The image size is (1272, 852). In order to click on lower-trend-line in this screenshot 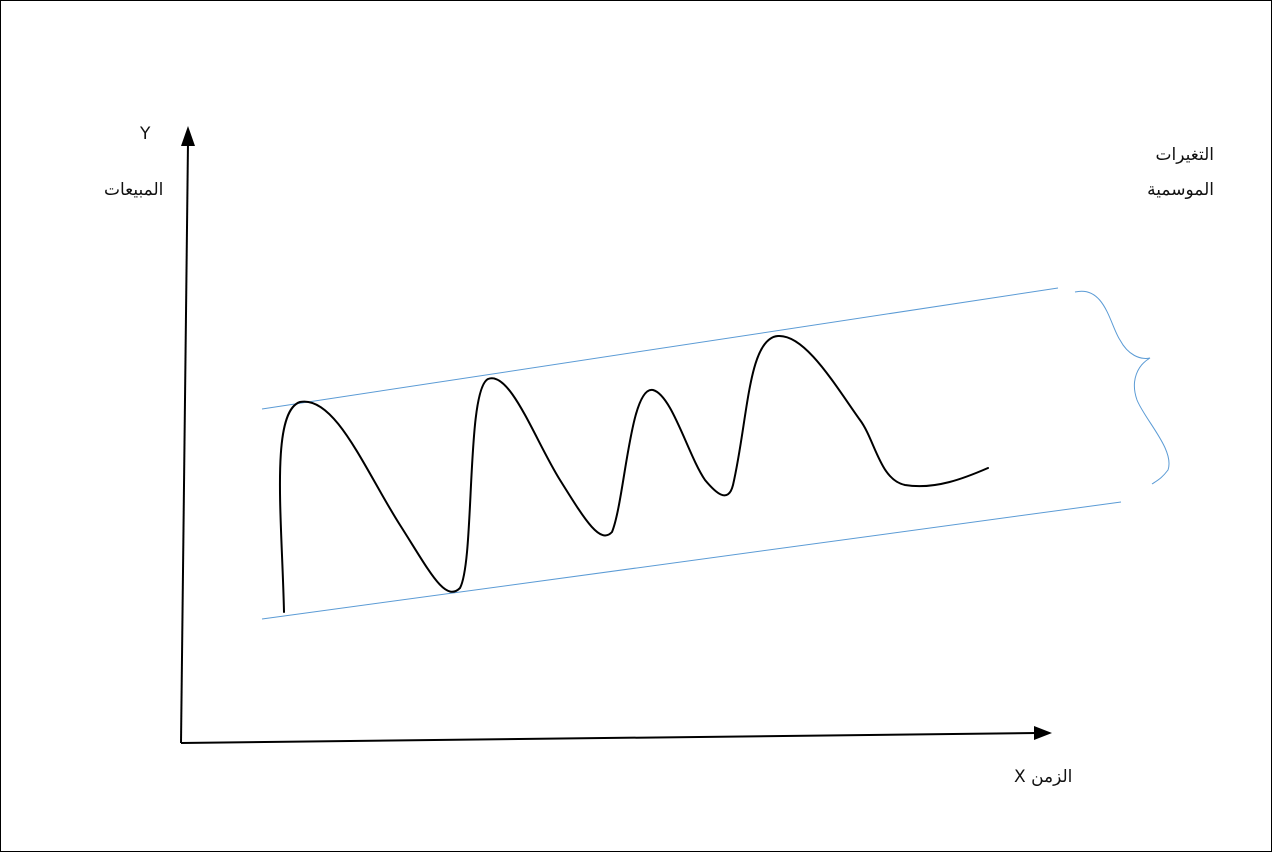, I will do `click(691, 560)`.